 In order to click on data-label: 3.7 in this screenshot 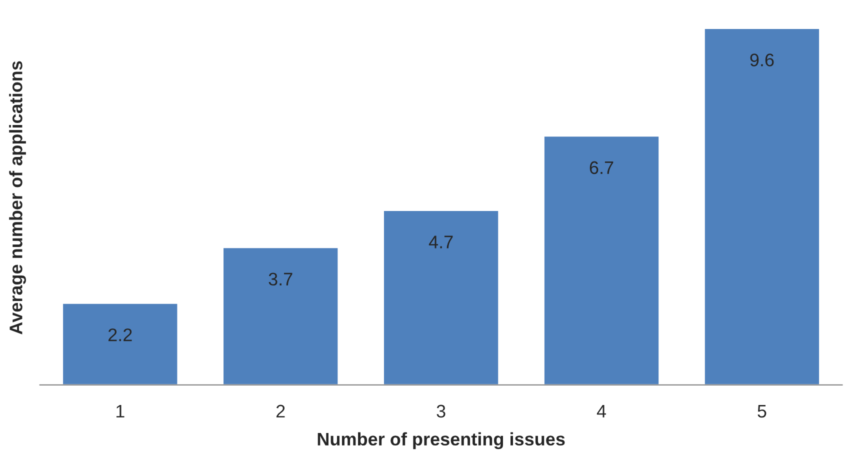, I will do `click(280, 279)`.